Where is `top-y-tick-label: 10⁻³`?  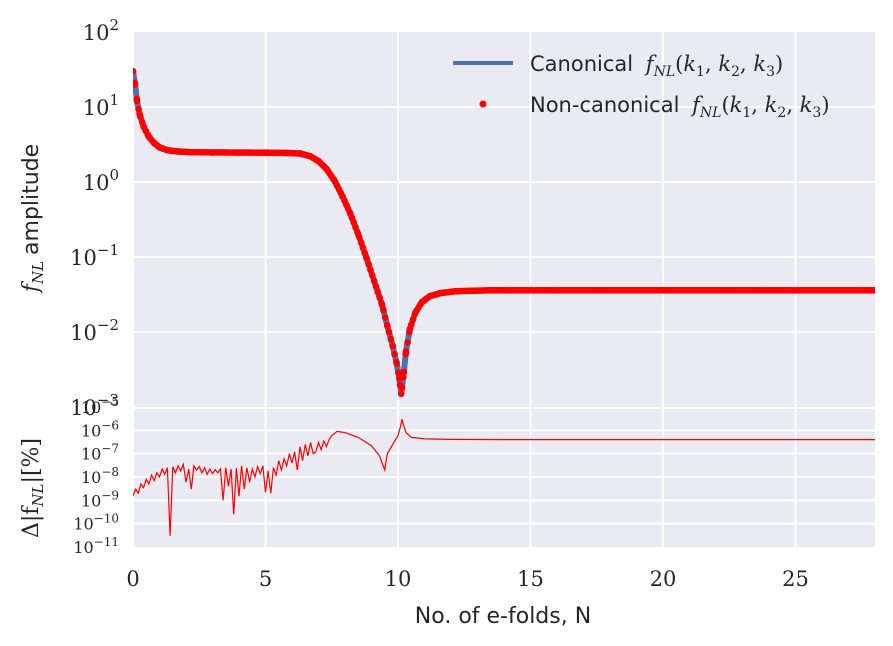
top-y-tick-label: 10⁻³ is located at coordinates (94, 405).